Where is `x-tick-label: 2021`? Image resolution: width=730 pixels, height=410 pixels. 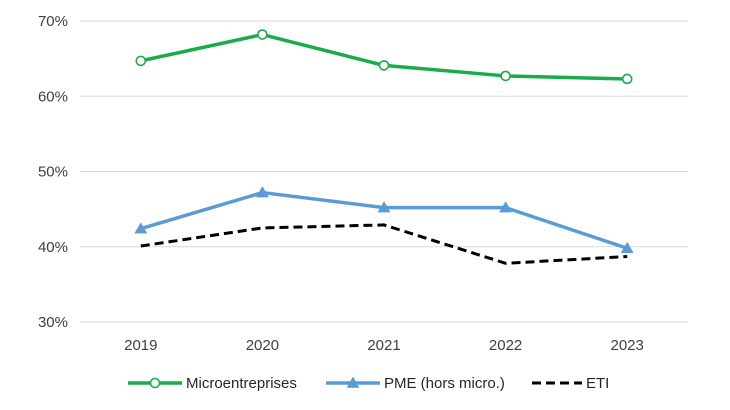
x-tick-label: 2021 is located at coordinates (383, 345).